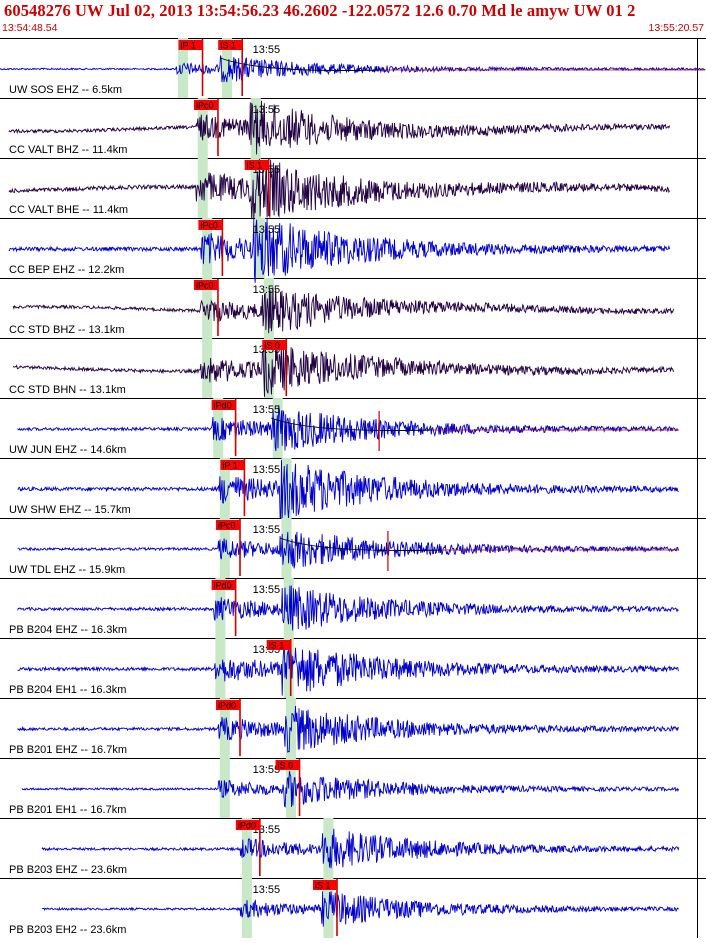  I want to click on station-label: UW SOS EHZ -- 6.5km, so click(65, 90).